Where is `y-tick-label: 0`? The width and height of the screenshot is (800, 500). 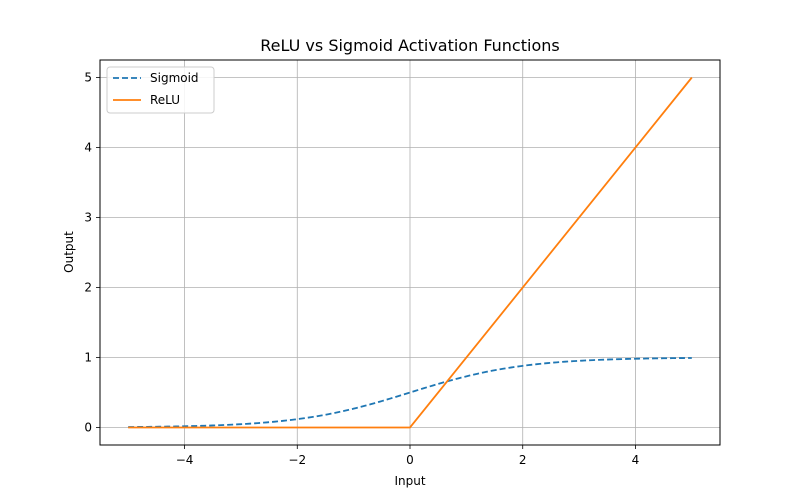
y-tick-label: 0 is located at coordinates (88, 428).